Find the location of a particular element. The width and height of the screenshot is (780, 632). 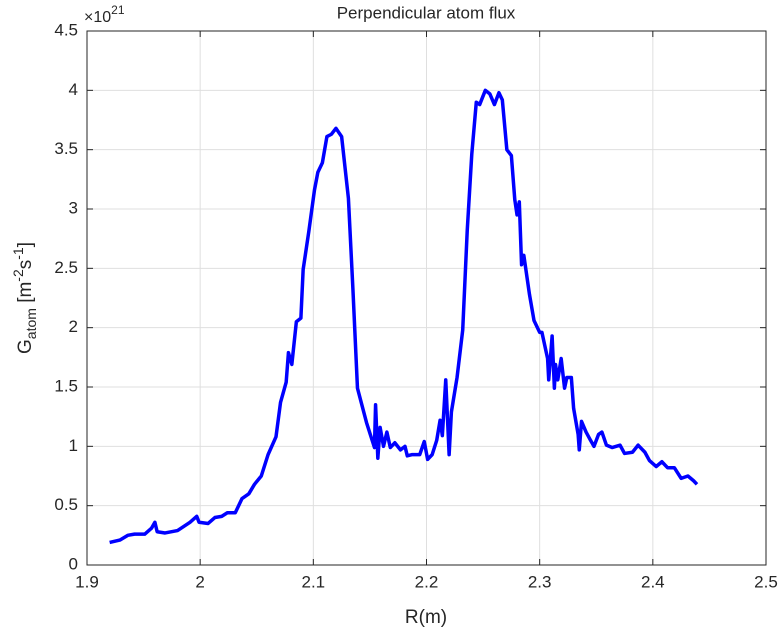

y-multiplier-base: ×10 is located at coordinates (97, 17).